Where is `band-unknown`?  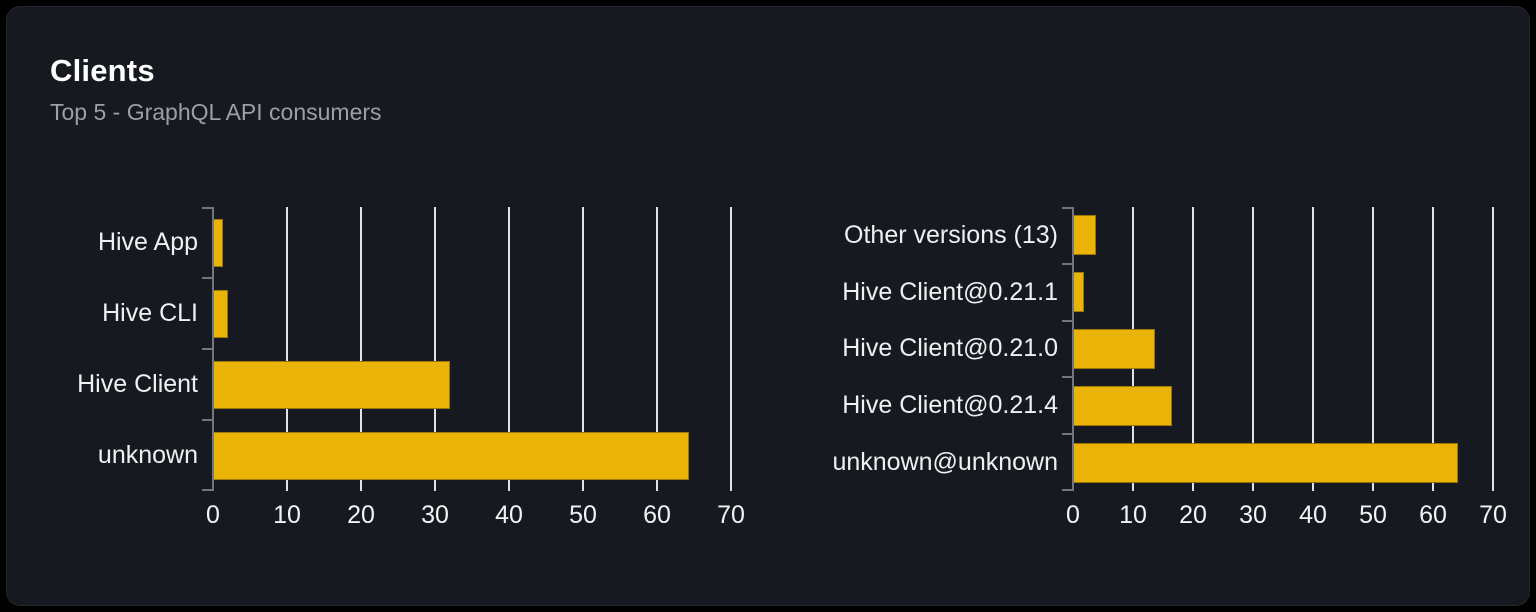 band-unknown is located at coordinates (483, 455).